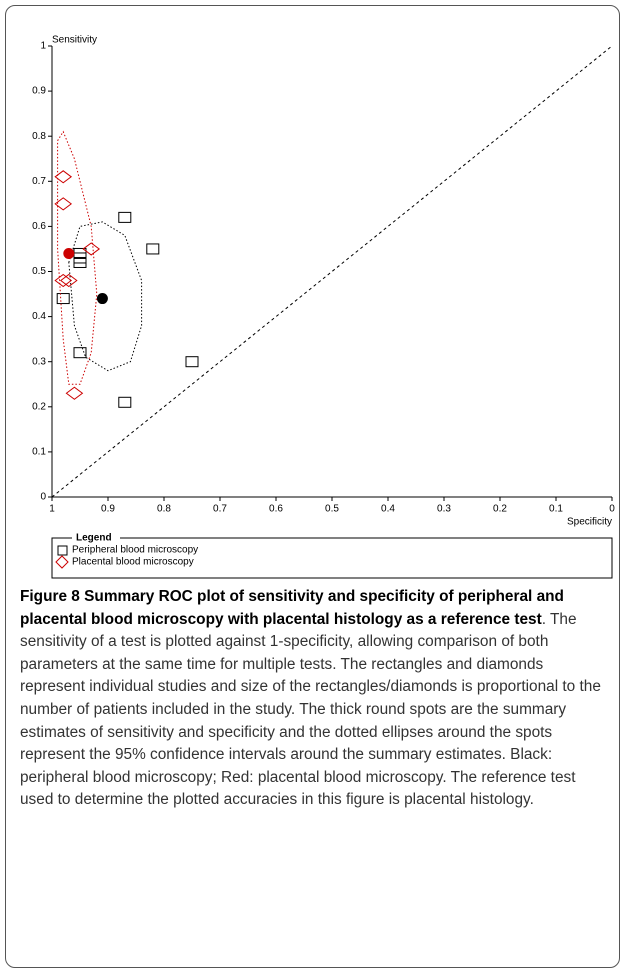  What do you see at coordinates (556, 509) in the screenshot?
I see `x-tick-label: 0.1` at bounding box center [556, 509].